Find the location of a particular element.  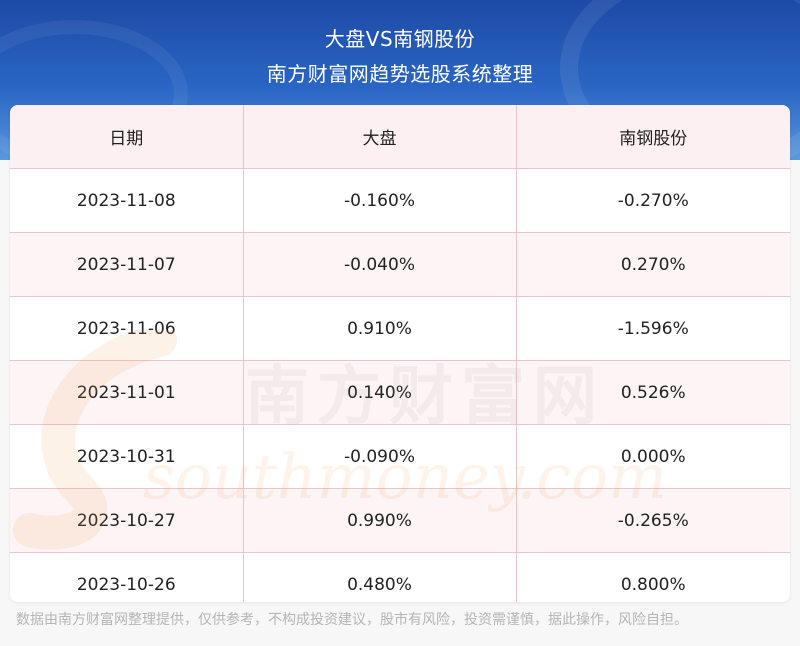

stock-change-cell: 0.526% is located at coordinates (652, 392).